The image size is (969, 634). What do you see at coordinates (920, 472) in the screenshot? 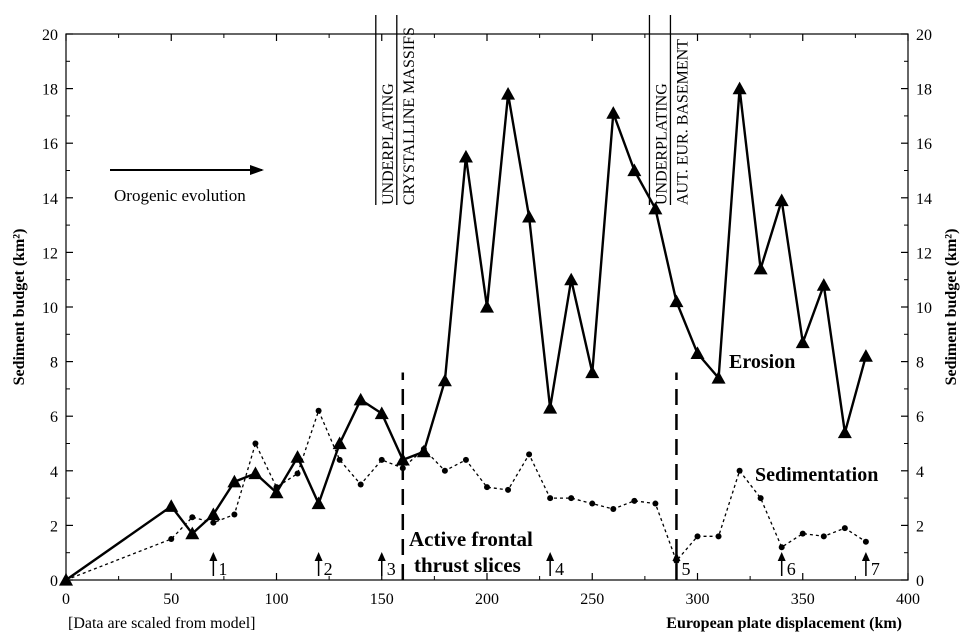
I see `y-right-tick-label: 4` at bounding box center [920, 472].